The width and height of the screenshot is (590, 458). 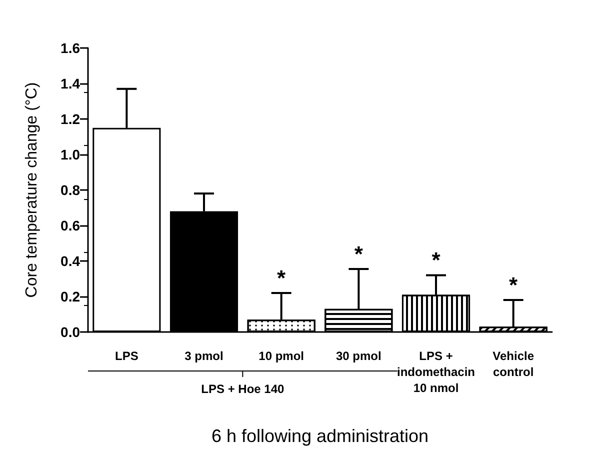 I want to click on x-axis-title: 6 h following administration, so click(x=320, y=436).